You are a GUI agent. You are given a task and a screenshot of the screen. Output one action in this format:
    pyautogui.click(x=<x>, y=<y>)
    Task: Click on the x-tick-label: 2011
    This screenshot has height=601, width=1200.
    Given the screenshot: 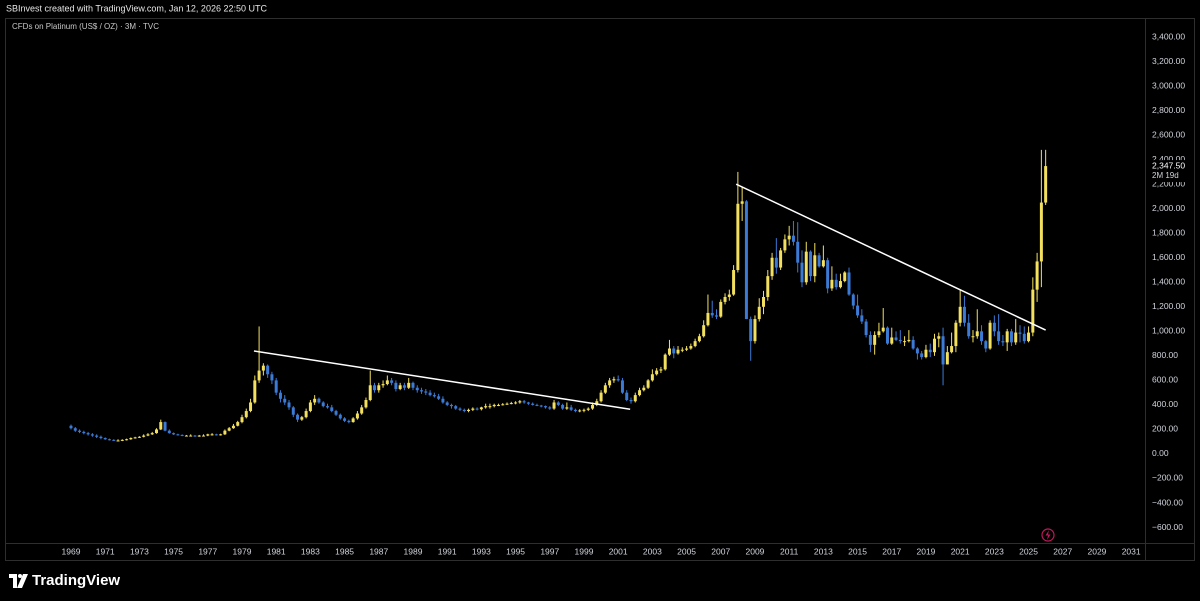 What is the action you would take?
    pyautogui.click(x=789, y=551)
    